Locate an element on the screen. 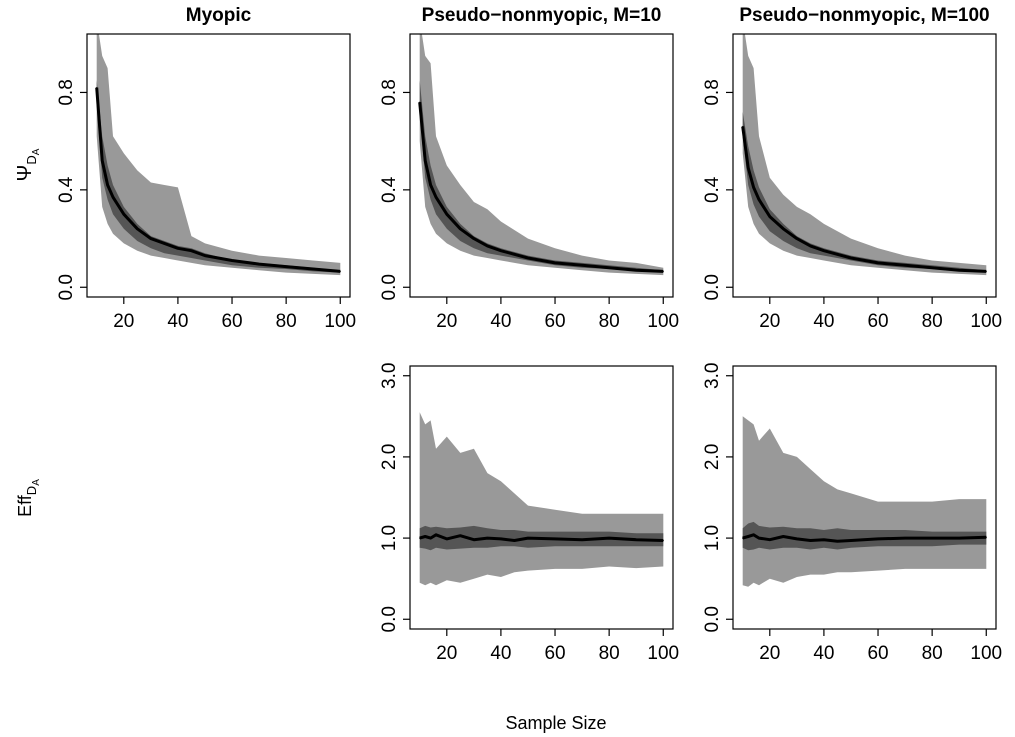 The image size is (1015, 737). y-label-psi-subsub: A is located at coordinates (36, 151).